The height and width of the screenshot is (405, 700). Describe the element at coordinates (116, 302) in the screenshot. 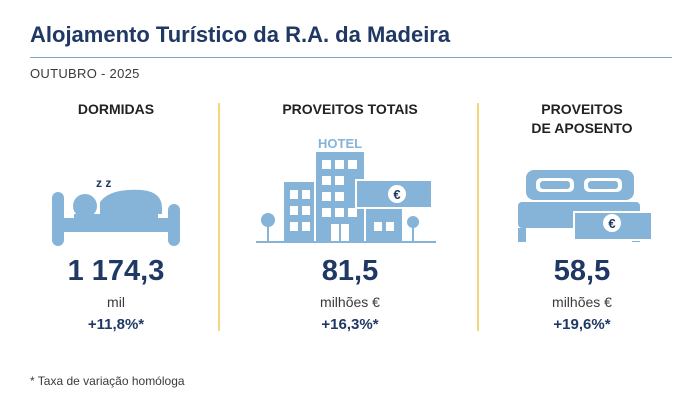

I see `indicator-unit: mil` at that location.